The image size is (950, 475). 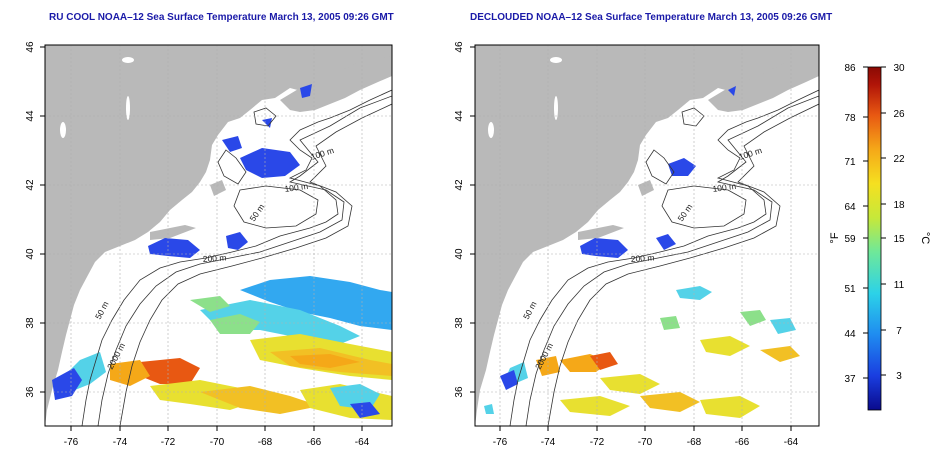 What do you see at coordinates (874, 238) in the screenshot?
I see `colorbar-gradient` at bounding box center [874, 238].